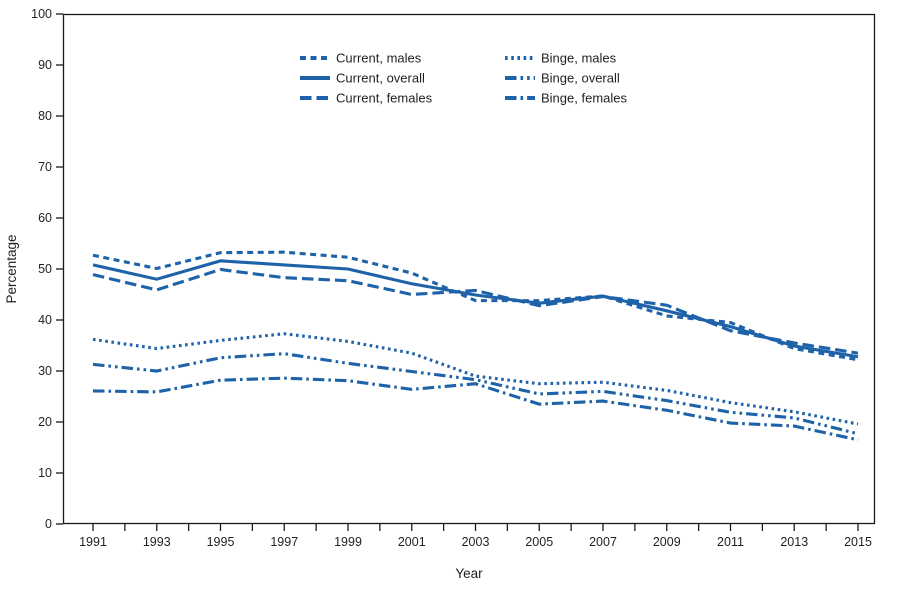 Image resolution: width=900 pixels, height=591 pixels. What do you see at coordinates (579, 58) in the screenshot?
I see `legend-item-binge-males-label: Binge, males` at bounding box center [579, 58].